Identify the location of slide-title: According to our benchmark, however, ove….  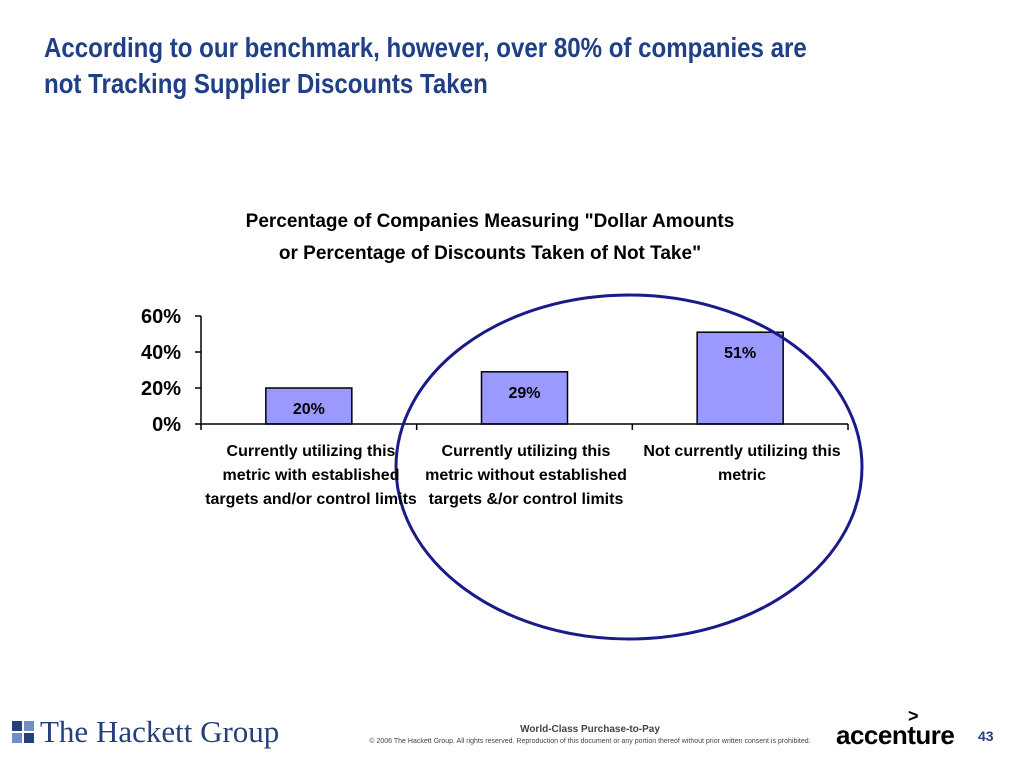
(448, 66).